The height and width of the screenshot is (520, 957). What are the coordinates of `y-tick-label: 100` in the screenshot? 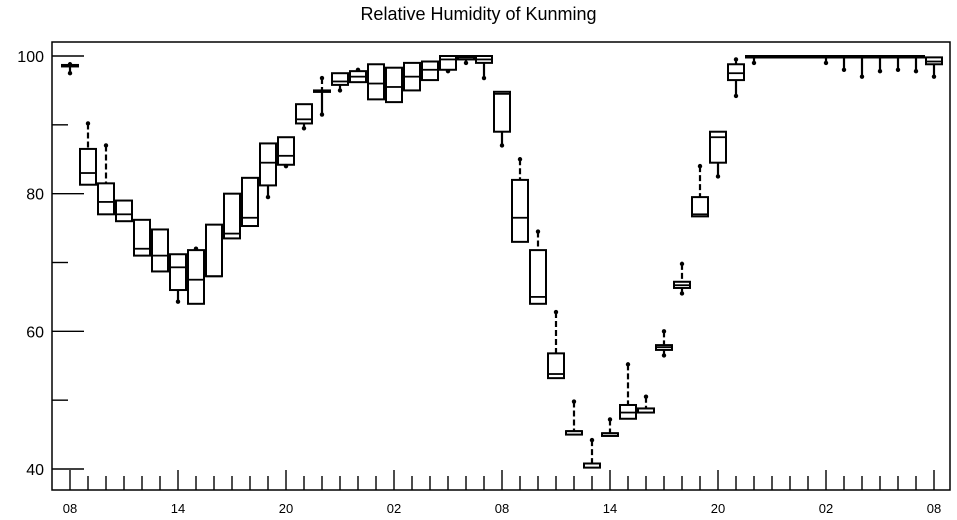 It's located at (30, 57).